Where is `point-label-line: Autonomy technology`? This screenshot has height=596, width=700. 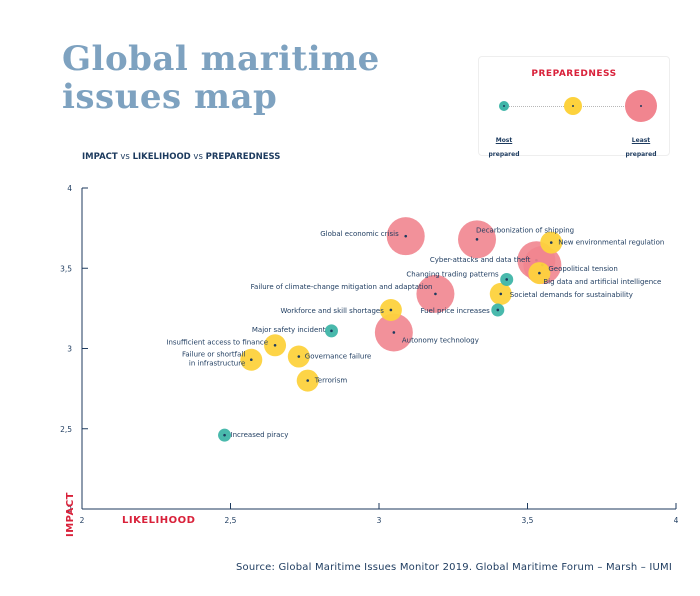 point-label-line: Autonomy technology is located at coordinates (440, 340).